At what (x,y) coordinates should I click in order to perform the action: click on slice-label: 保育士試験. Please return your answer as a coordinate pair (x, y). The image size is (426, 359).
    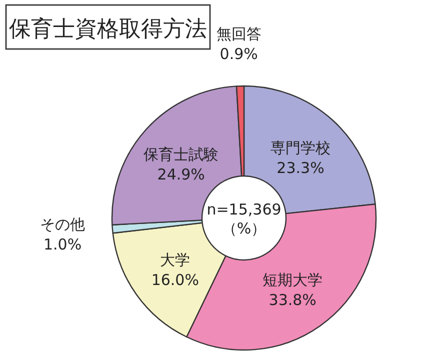
    Looking at the image, I should click on (181, 155).